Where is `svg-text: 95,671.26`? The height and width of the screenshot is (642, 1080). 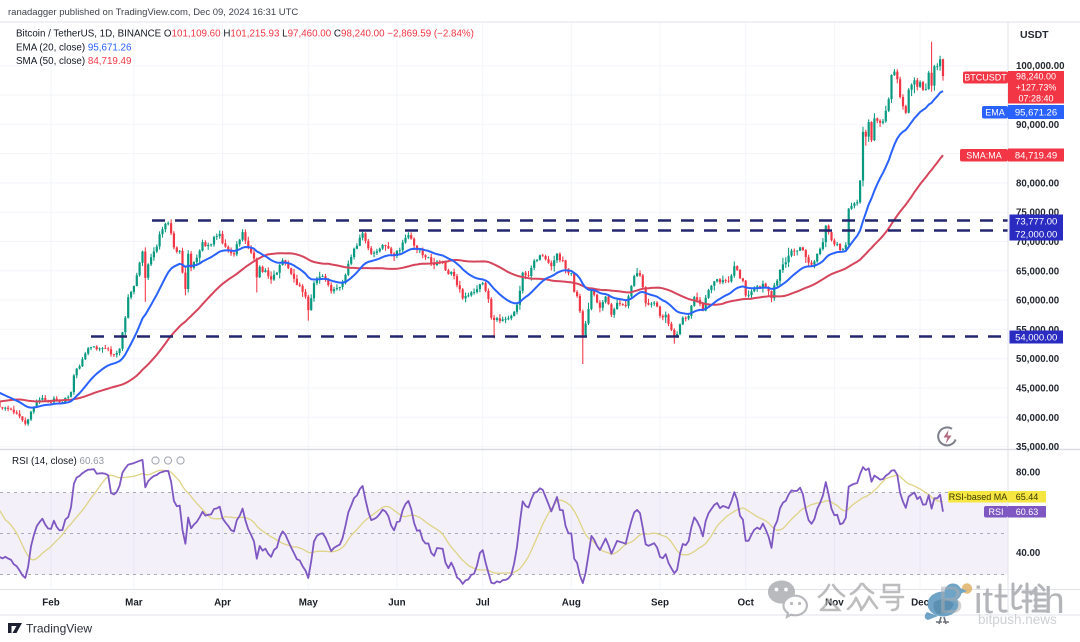 svg-text: 95,671.26 is located at coordinates (1036, 112).